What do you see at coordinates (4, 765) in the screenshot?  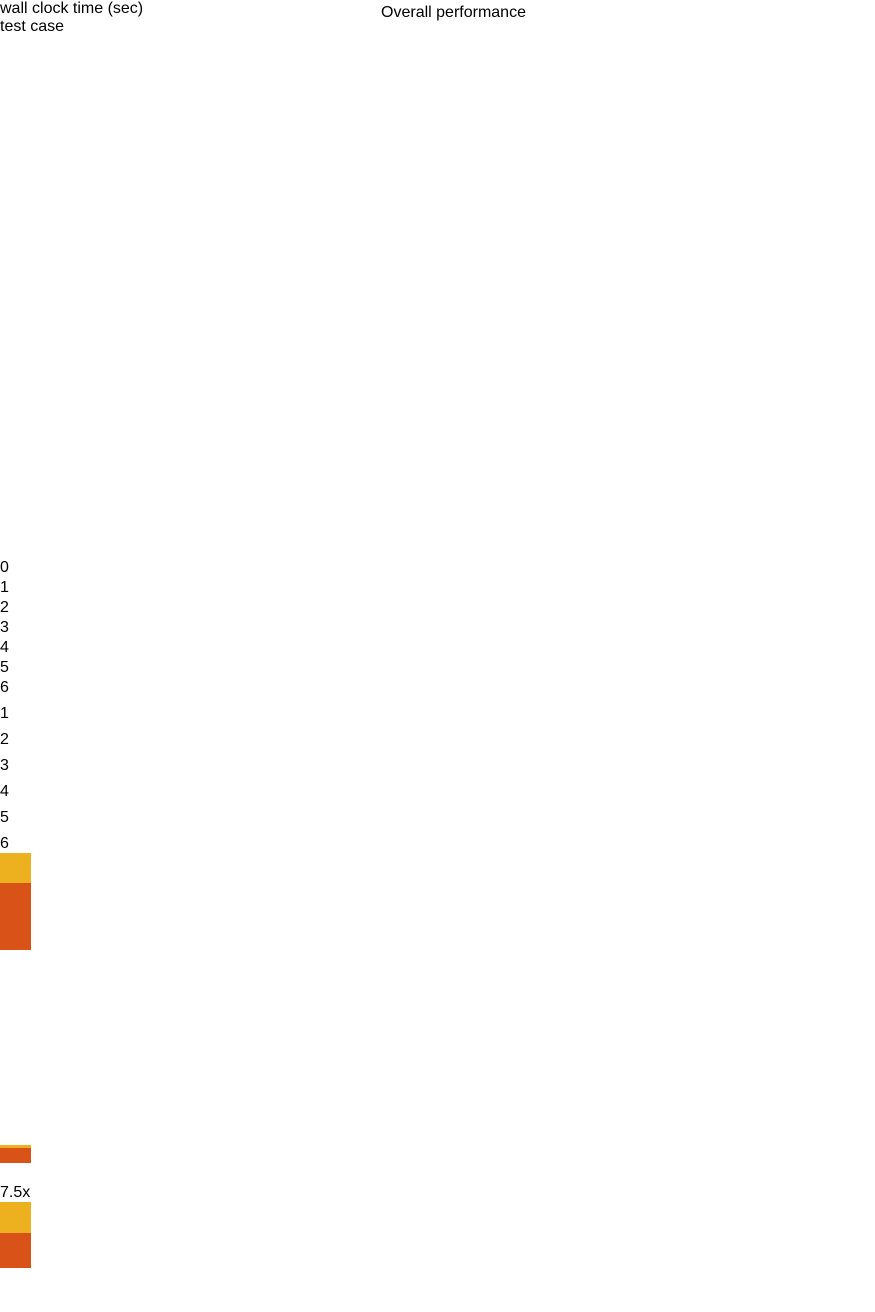 I see `x-tick-label: 3` at bounding box center [4, 765].